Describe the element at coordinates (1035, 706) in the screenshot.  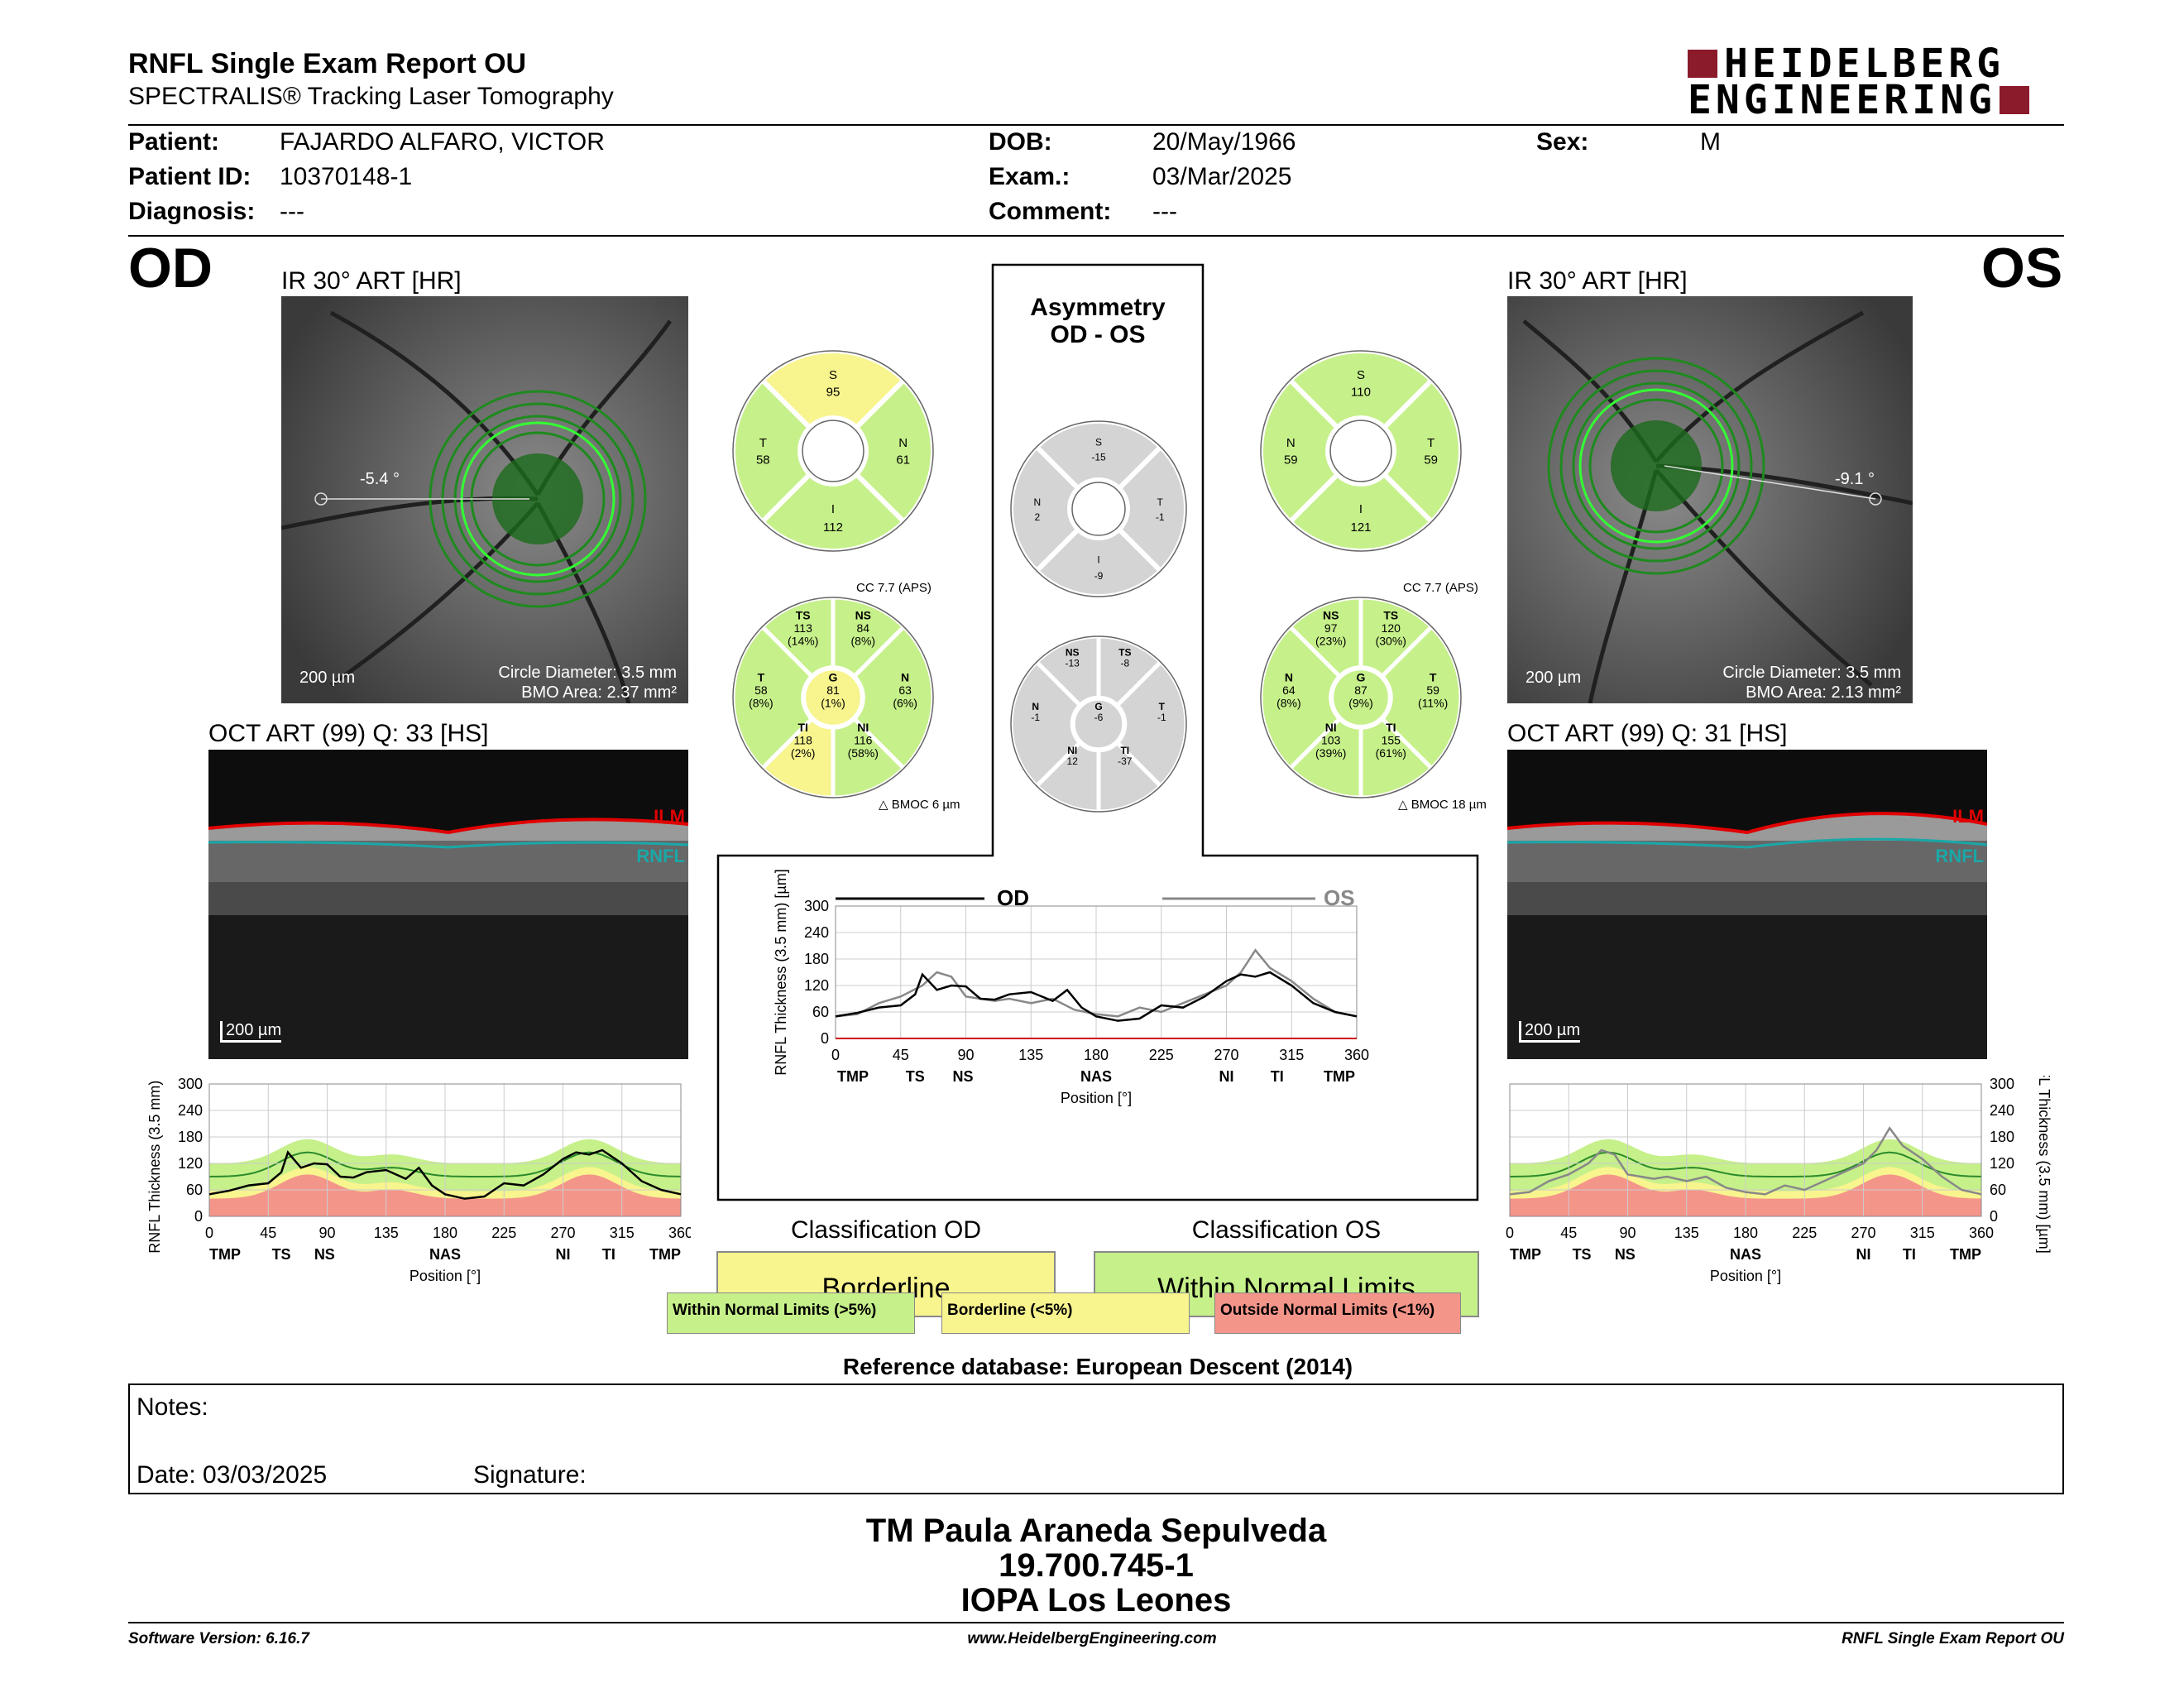
I see `asym-n6-label: N` at that location.